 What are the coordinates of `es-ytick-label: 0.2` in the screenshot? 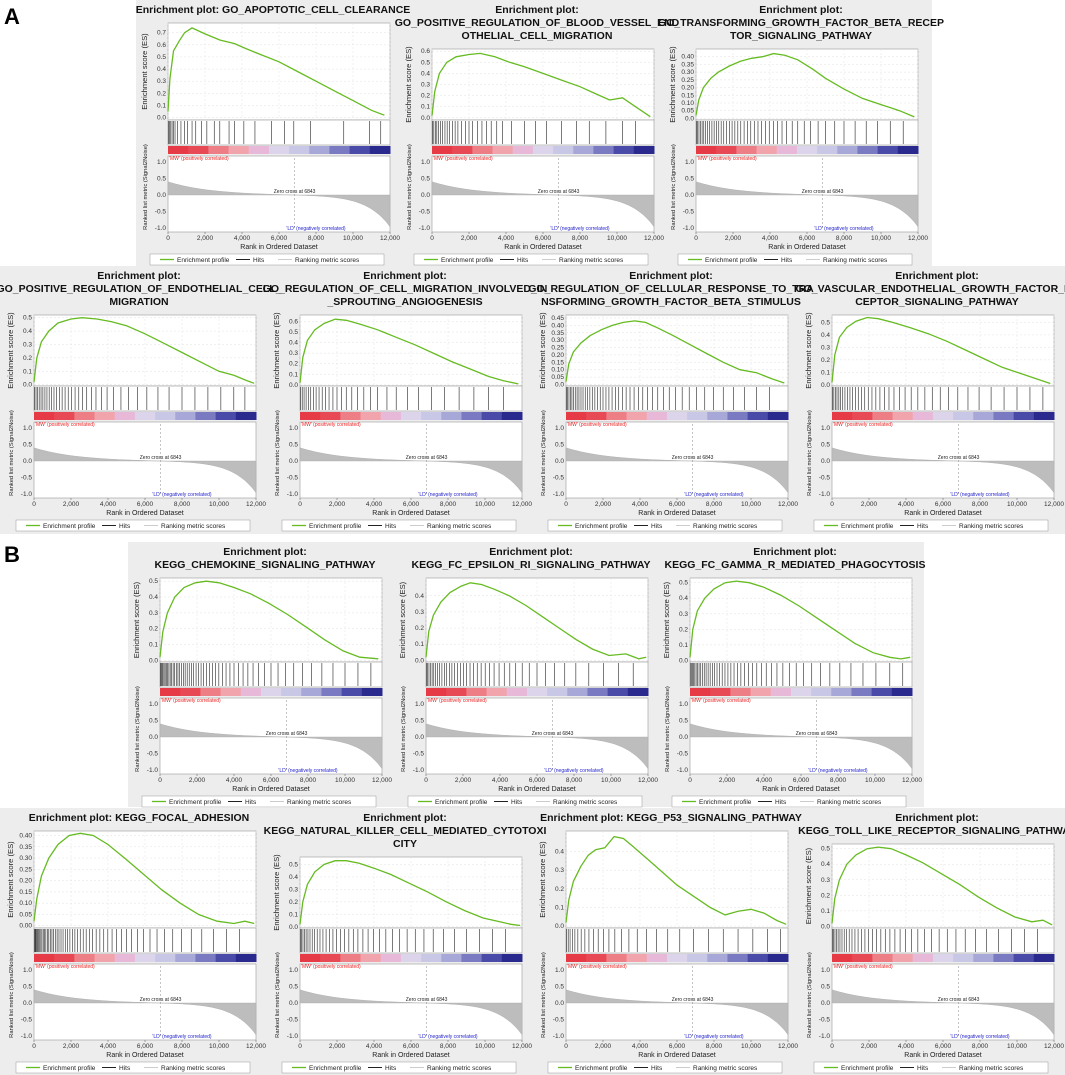 It's located at (425, 96).